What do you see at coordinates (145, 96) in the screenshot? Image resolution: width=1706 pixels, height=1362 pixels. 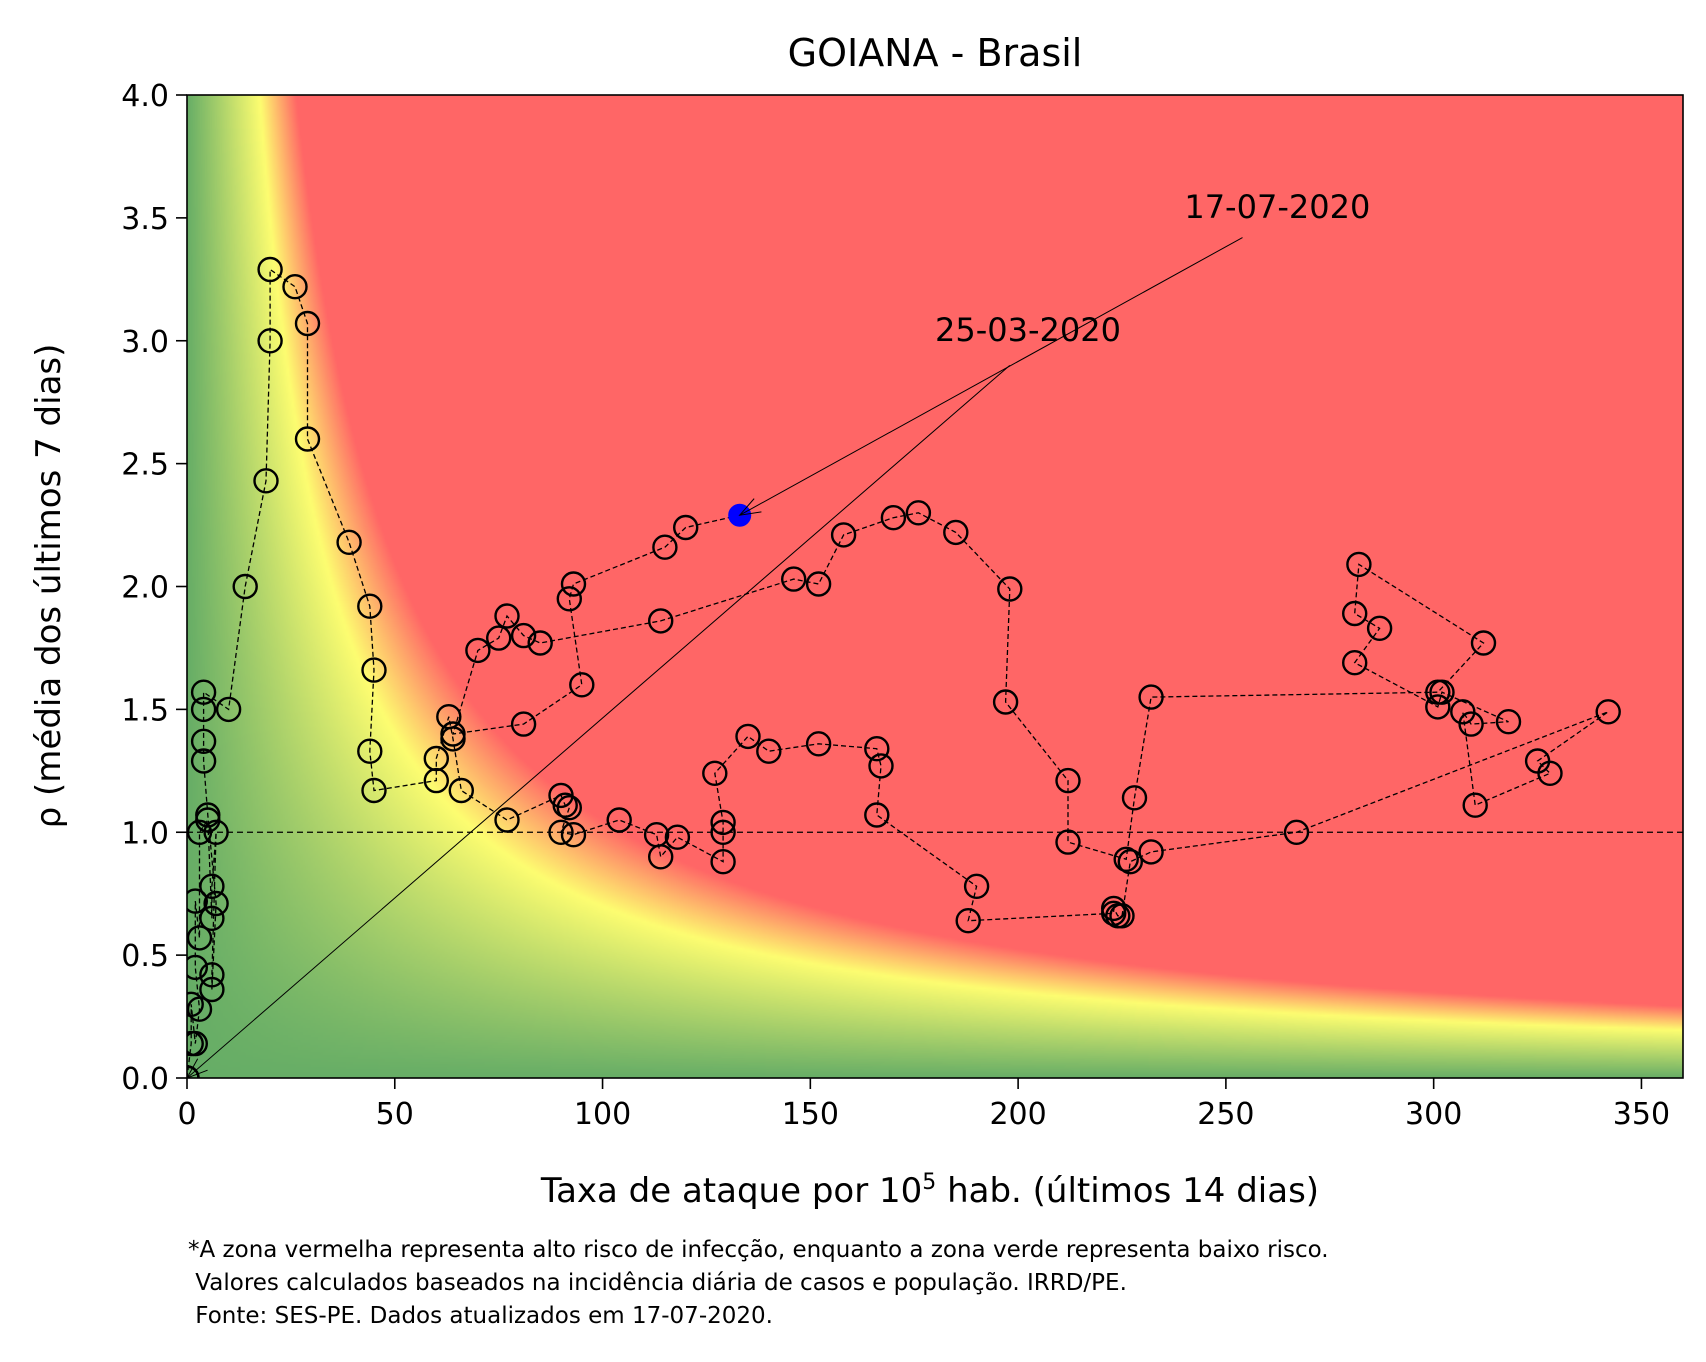 I see `y-tick-label: 4.0` at bounding box center [145, 96].